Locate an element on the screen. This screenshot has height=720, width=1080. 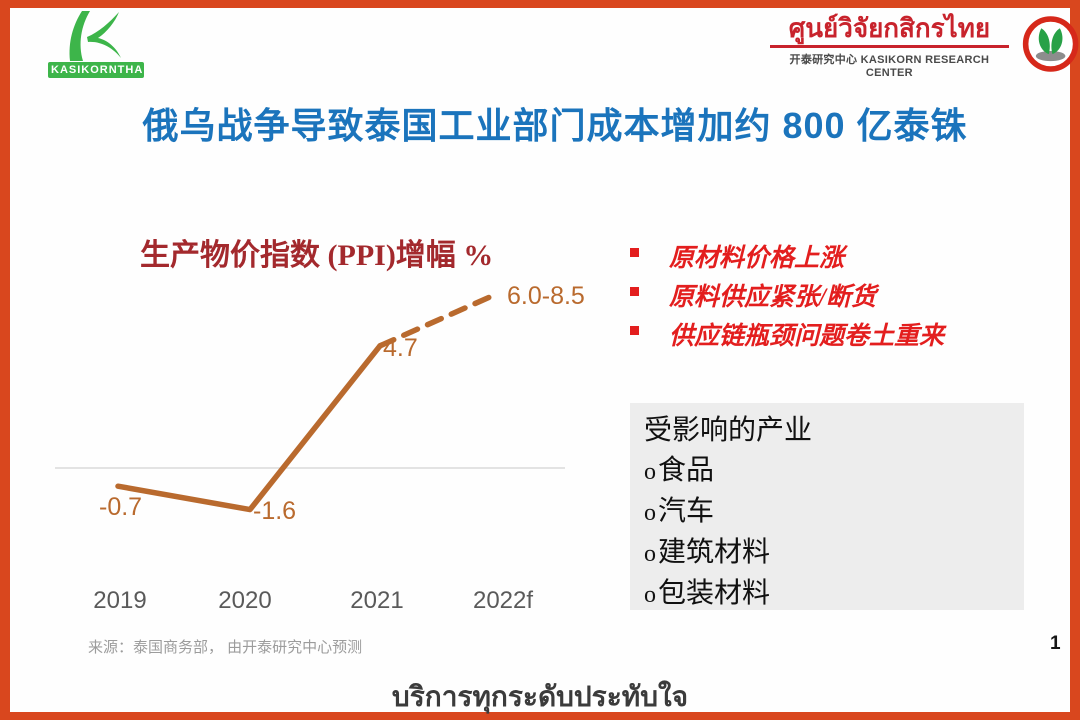
data-label-2019: -0.7 is located at coordinates (121, 507).